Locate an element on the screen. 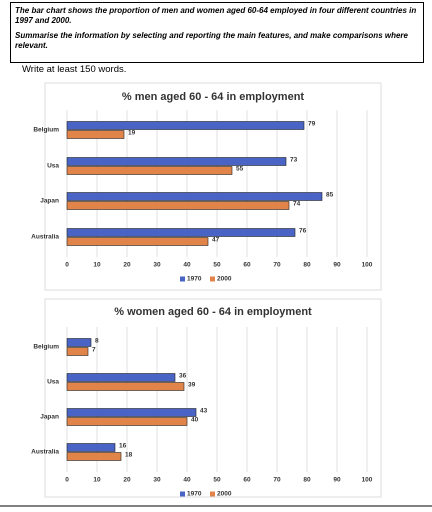 The width and height of the screenshot is (432, 512). chart-title: % men aged 60 - 64 in employment is located at coordinates (213, 97).